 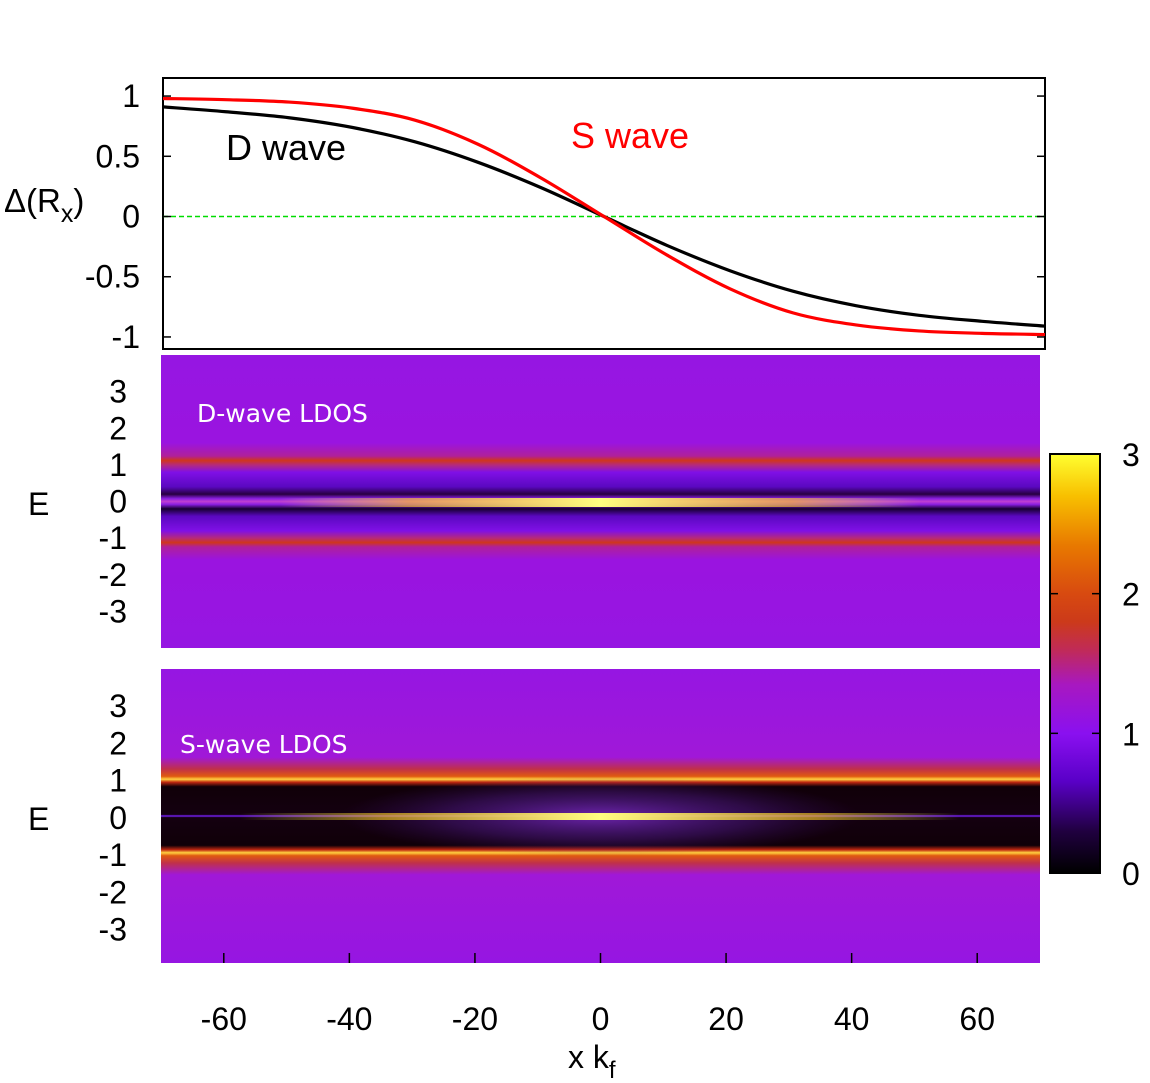 I want to click on s-wave-y-tick-label: -2, so click(x=113, y=892).